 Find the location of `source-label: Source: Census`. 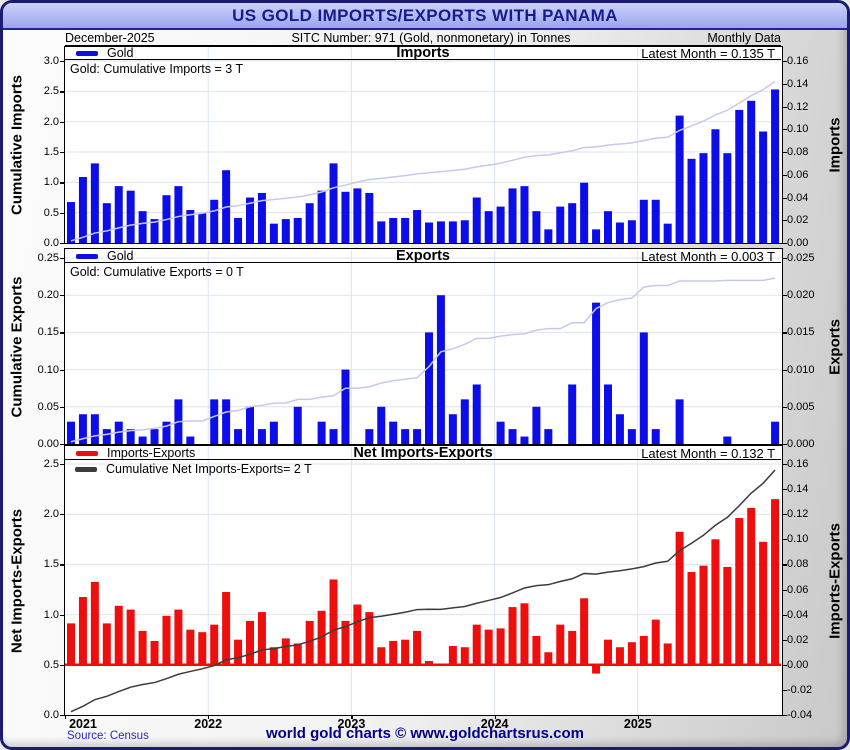

source-label: Source: Census is located at coordinates (108, 736).